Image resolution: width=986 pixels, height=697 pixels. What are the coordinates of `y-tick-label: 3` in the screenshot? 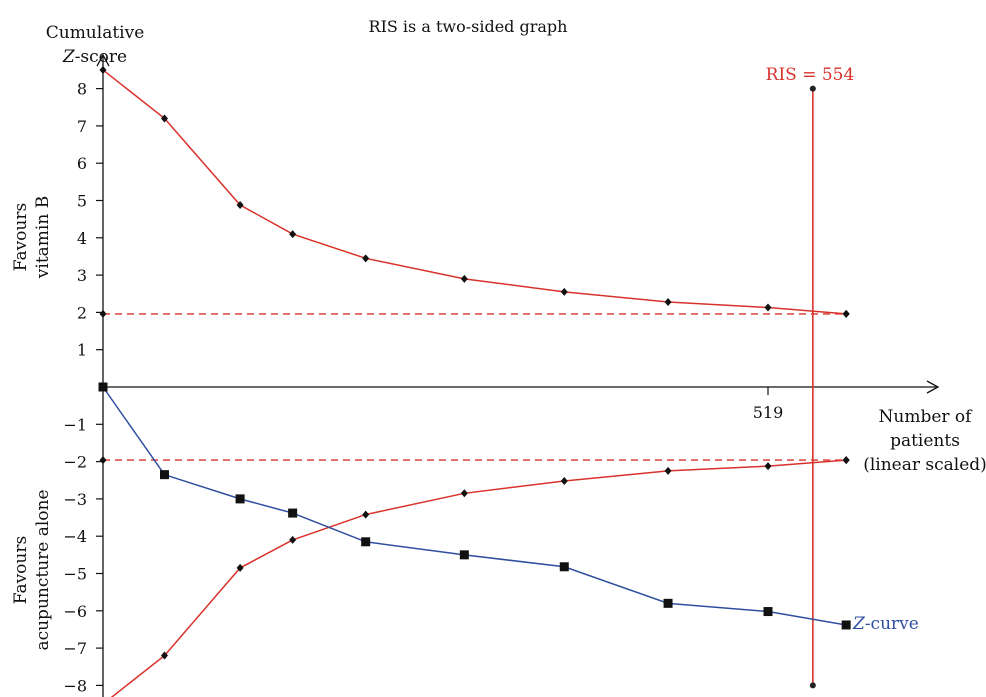 It's located at (82, 275).